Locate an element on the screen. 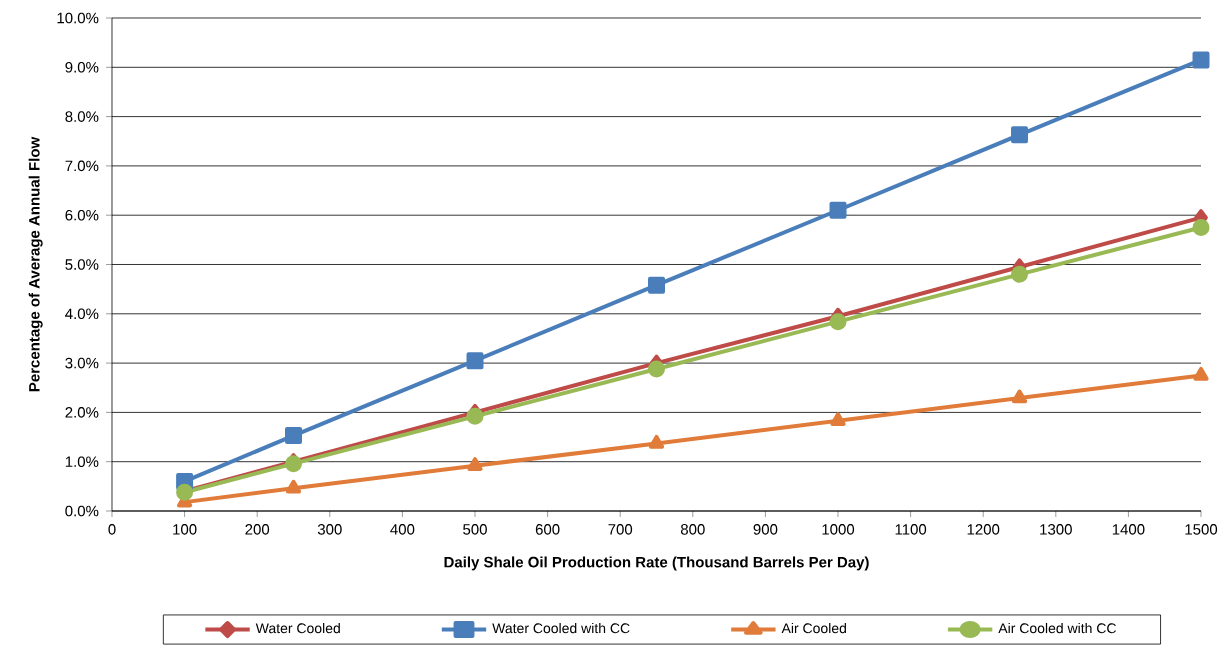 The image size is (1224, 653). x-tick-label: 300 is located at coordinates (329, 529).